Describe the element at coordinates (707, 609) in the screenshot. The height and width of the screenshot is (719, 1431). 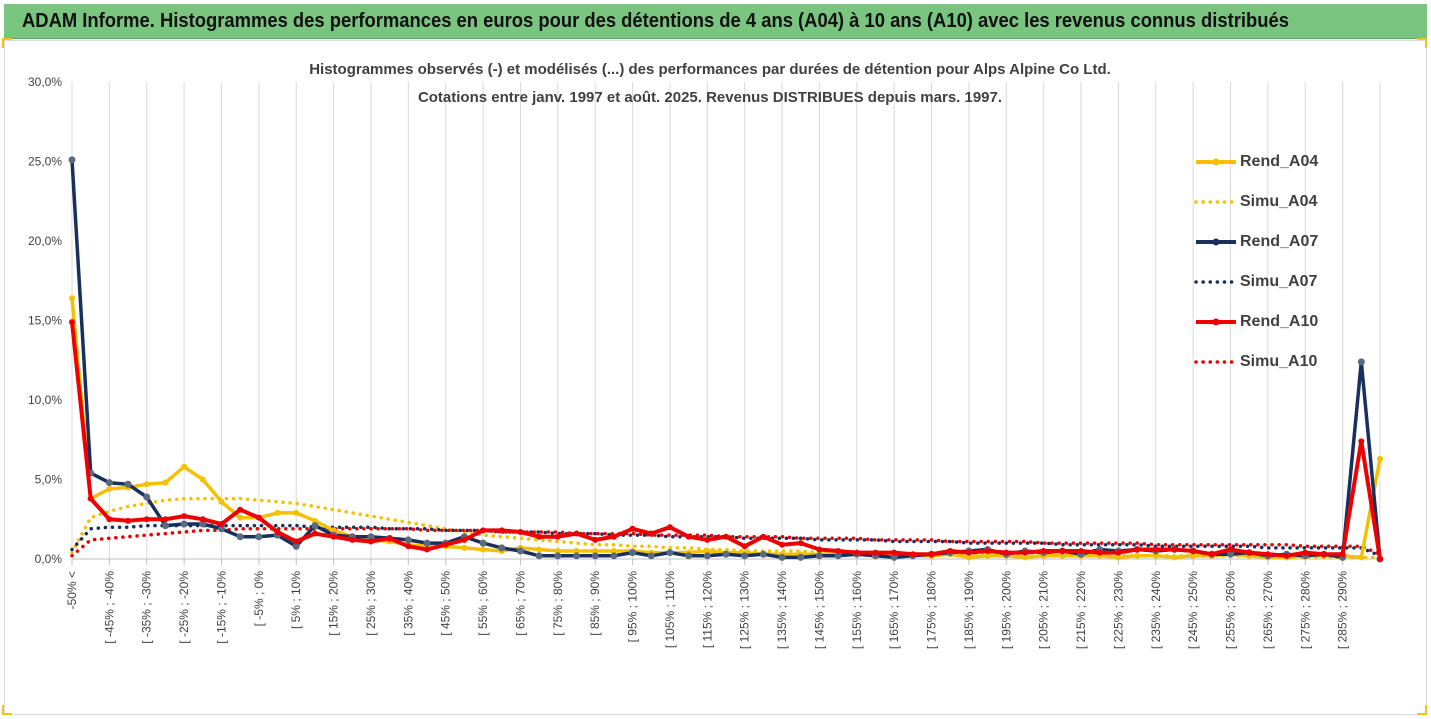
I see `x-tick-label: [ 115% ; 120%` at that location.